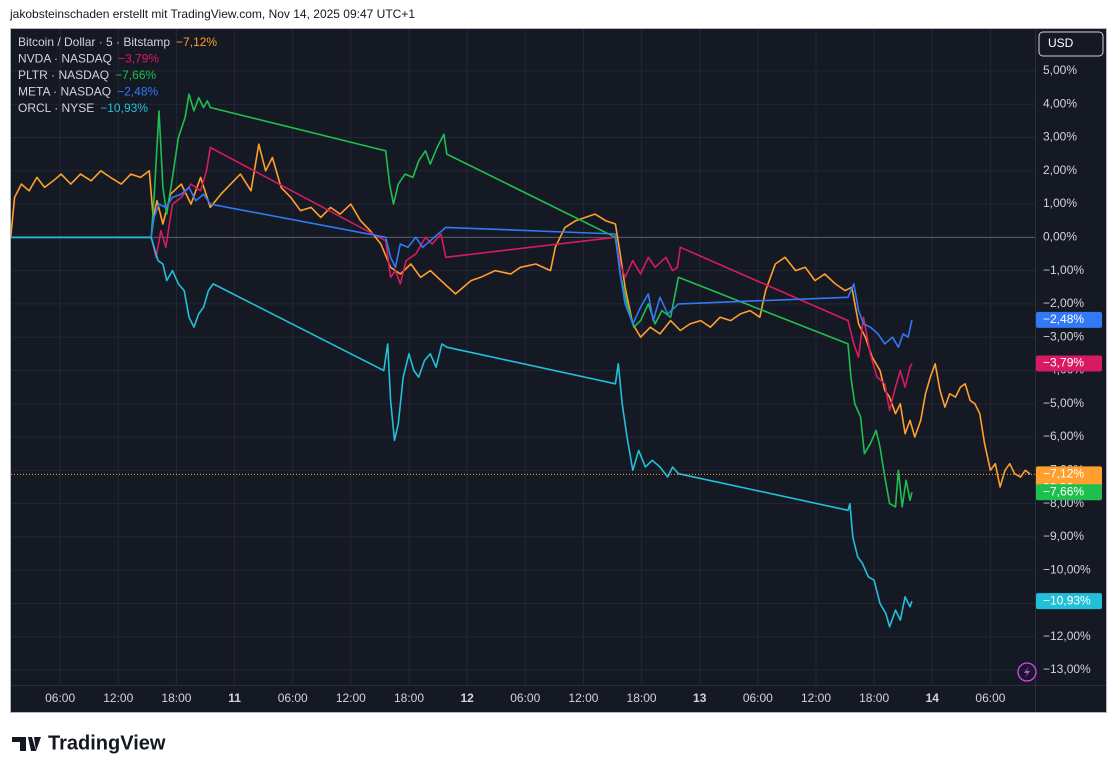  Describe the element at coordinates (1063, 536) in the screenshot. I see `y-tick-label: −9,00%` at that location.